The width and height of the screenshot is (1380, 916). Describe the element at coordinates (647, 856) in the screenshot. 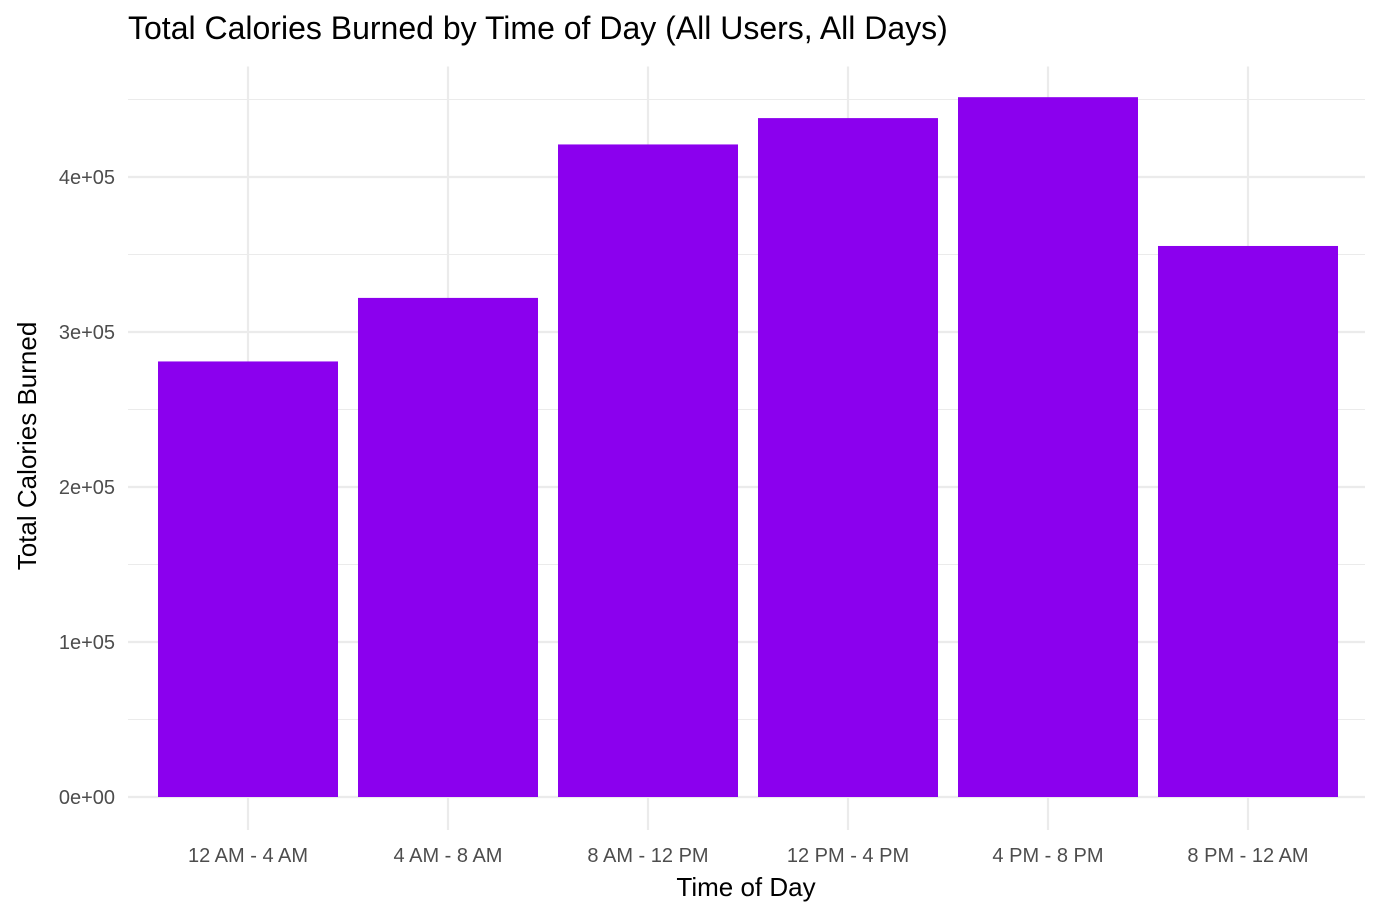

I see `x-tick-label: 8 AM - 12 PM` at that location.